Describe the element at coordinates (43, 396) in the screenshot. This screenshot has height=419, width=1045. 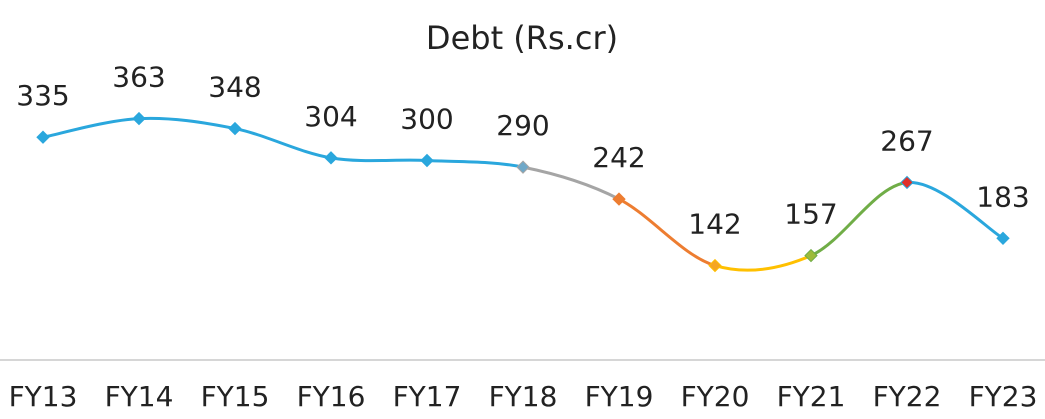
I see `x-tick-label: FY13` at that location.